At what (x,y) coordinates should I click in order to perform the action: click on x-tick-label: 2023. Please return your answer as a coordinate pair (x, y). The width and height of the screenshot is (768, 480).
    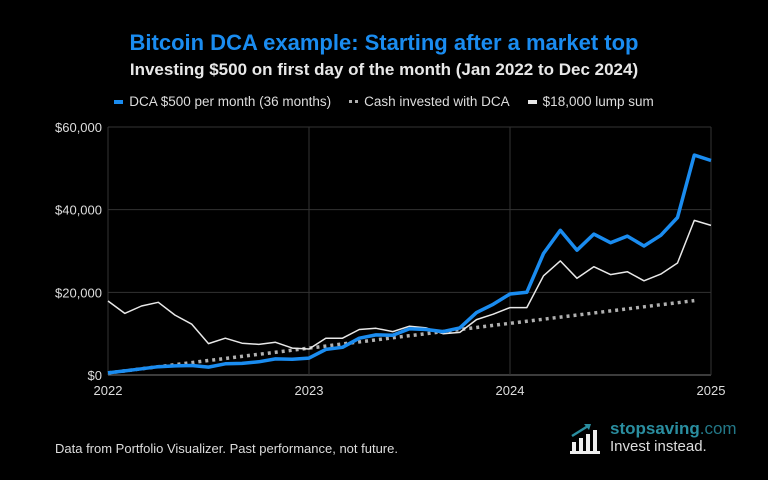
    Looking at the image, I should click on (309, 390).